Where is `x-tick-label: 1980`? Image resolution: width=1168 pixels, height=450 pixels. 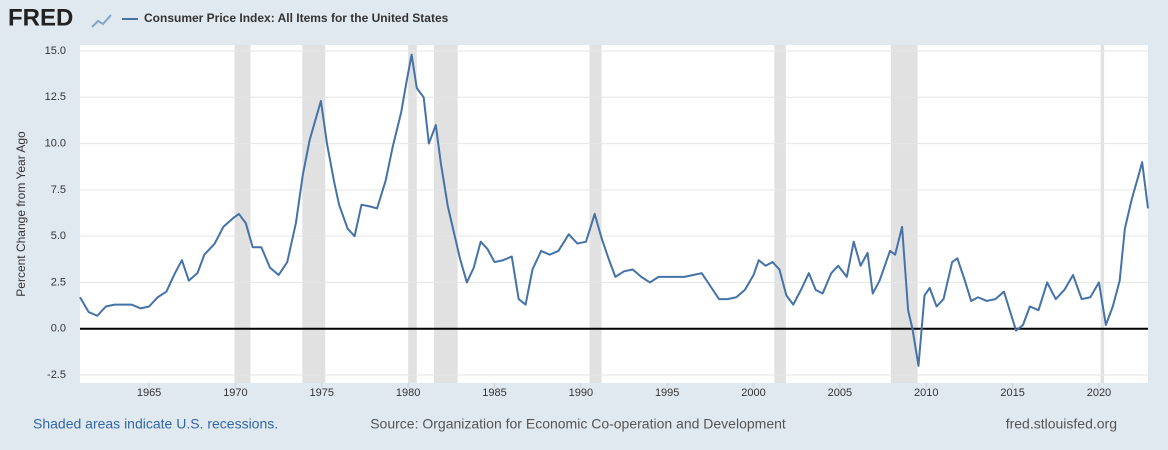 x-tick-label: 1980 is located at coordinates (408, 393).